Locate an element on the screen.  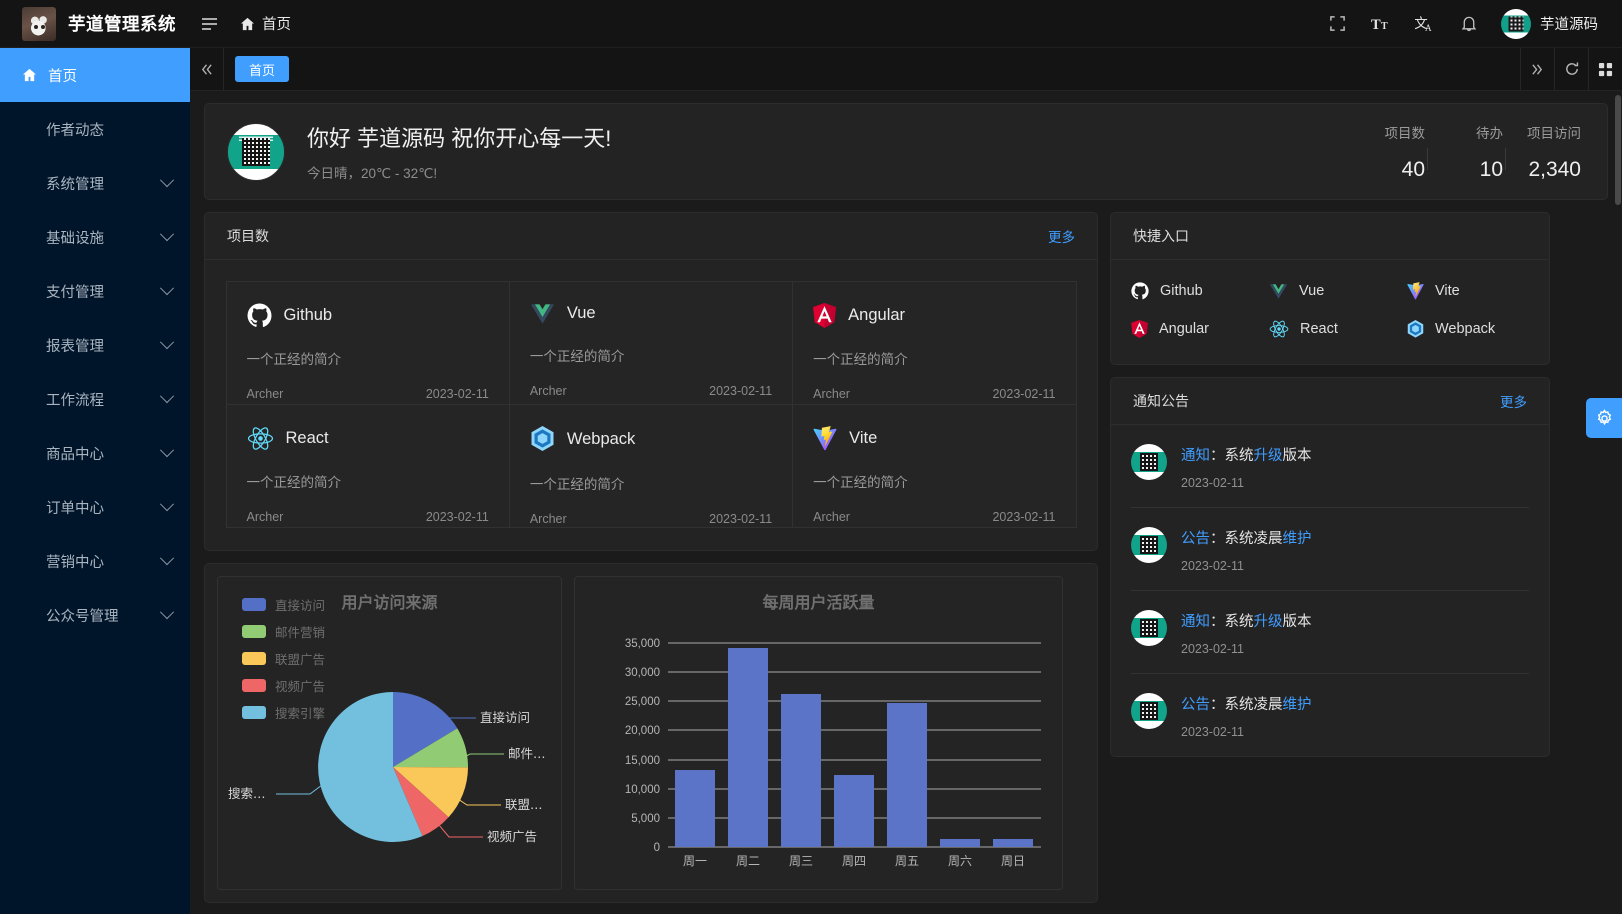
font-size-icon: T T is located at coordinates (1381, 24).